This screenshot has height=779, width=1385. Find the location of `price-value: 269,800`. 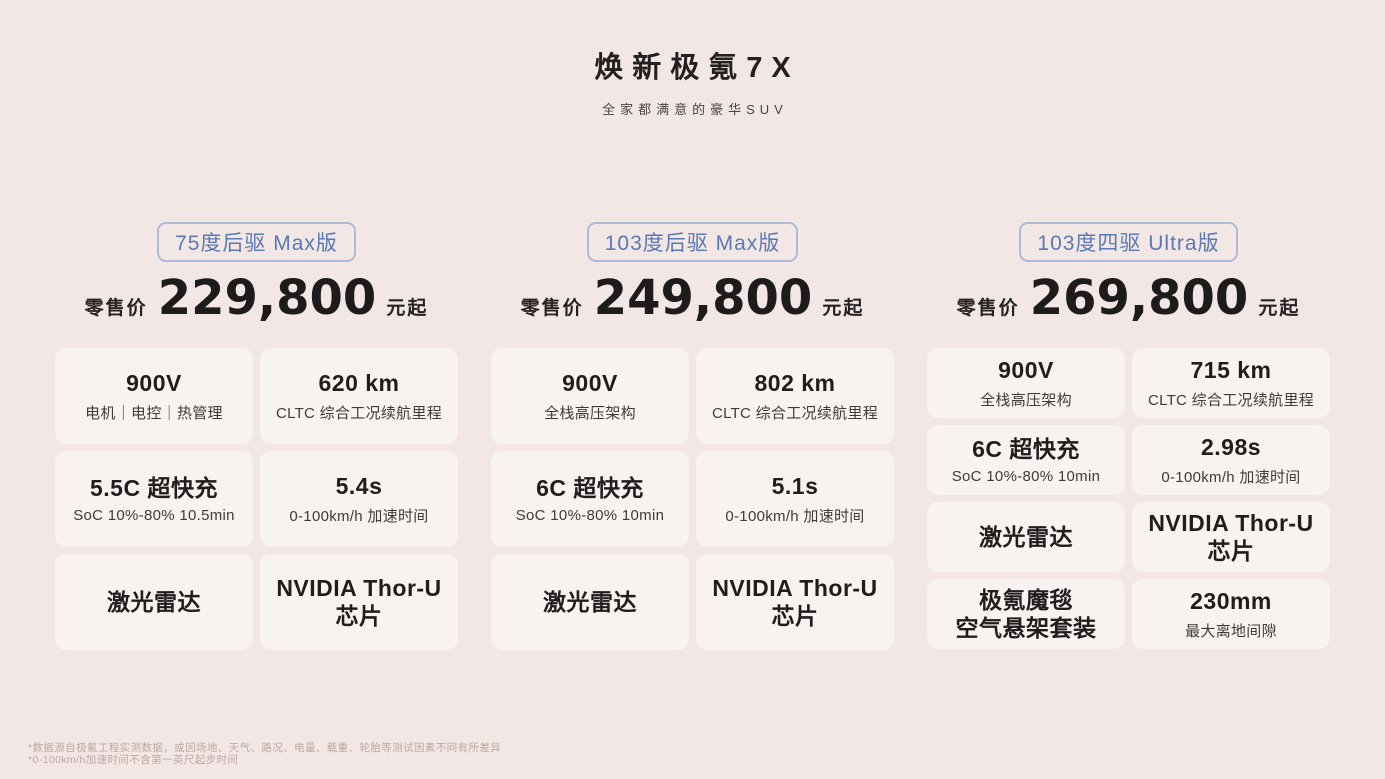

price-value: 269,800 is located at coordinates (1139, 298).